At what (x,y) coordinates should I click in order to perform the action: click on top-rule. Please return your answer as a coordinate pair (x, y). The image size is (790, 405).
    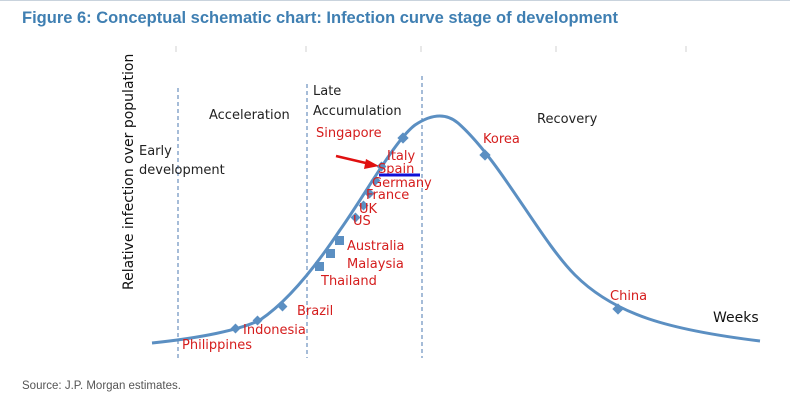
    Looking at the image, I should click on (395, 0).